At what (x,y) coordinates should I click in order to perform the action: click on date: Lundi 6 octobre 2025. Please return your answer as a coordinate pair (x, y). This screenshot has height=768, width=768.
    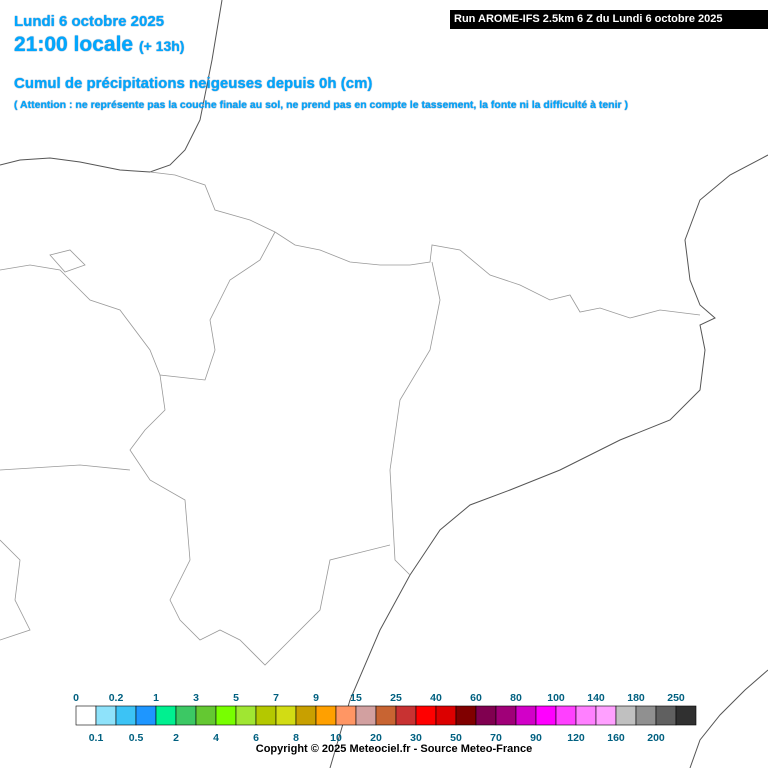
    Looking at the image, I should click on (89, 21).